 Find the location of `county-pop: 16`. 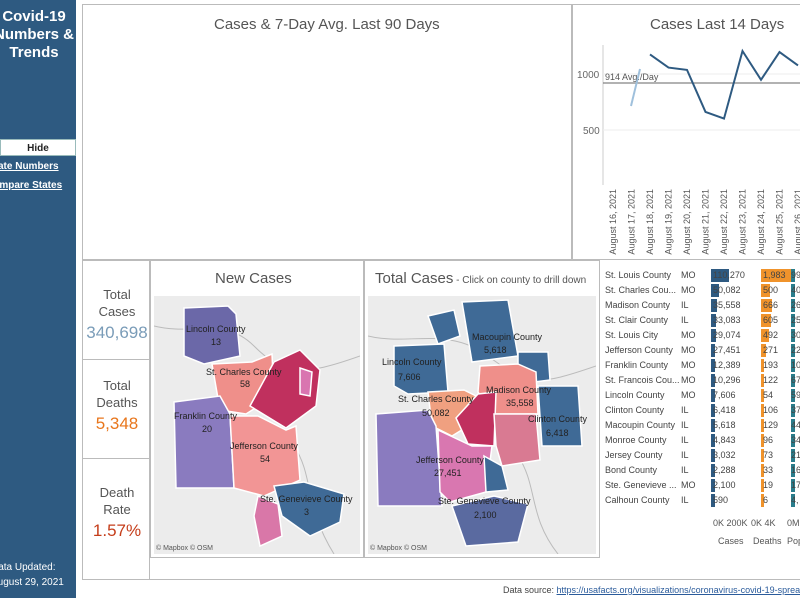

county-pop: 16 is located at coordinates (795, 470).